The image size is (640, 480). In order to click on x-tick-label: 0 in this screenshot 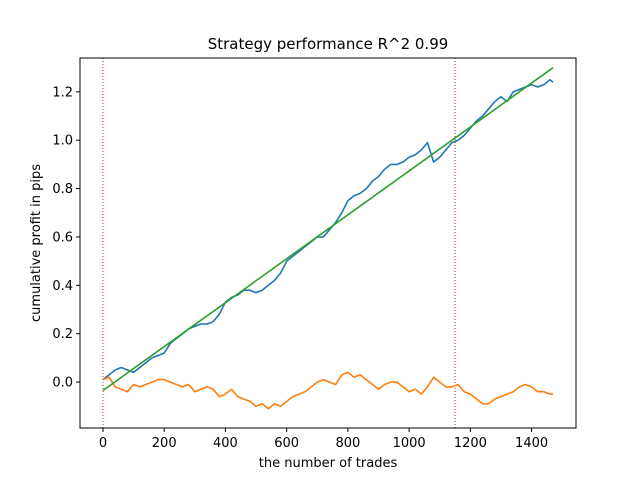, I will do `click(103, 443)`.